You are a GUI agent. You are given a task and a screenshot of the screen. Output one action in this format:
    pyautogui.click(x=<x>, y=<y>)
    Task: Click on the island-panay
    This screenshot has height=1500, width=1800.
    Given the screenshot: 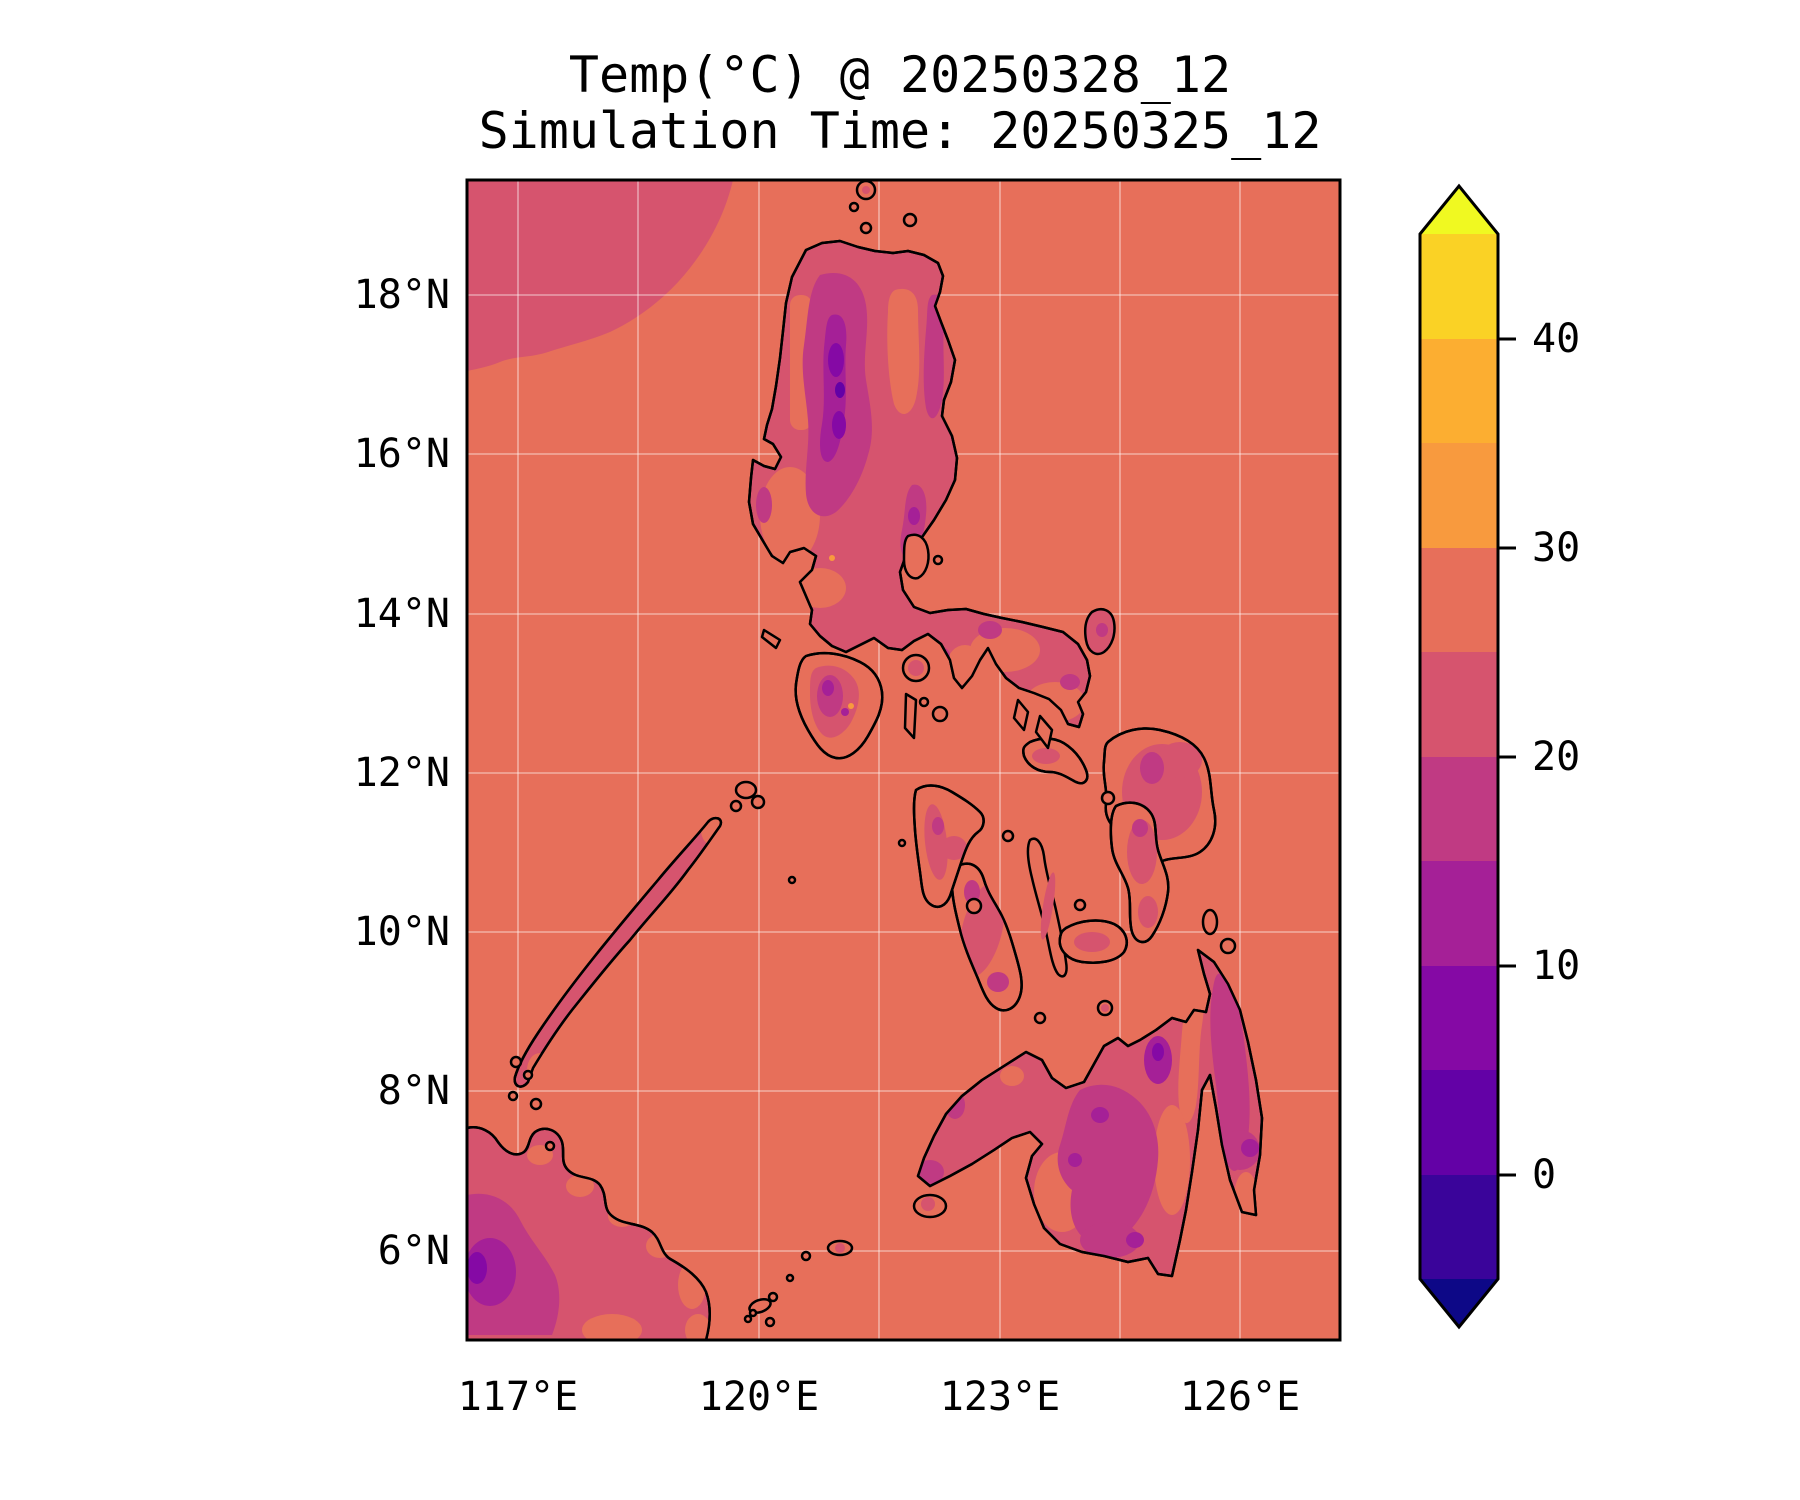 What is the action you would take?
    pyautogui.click(x=948, y=846)
    